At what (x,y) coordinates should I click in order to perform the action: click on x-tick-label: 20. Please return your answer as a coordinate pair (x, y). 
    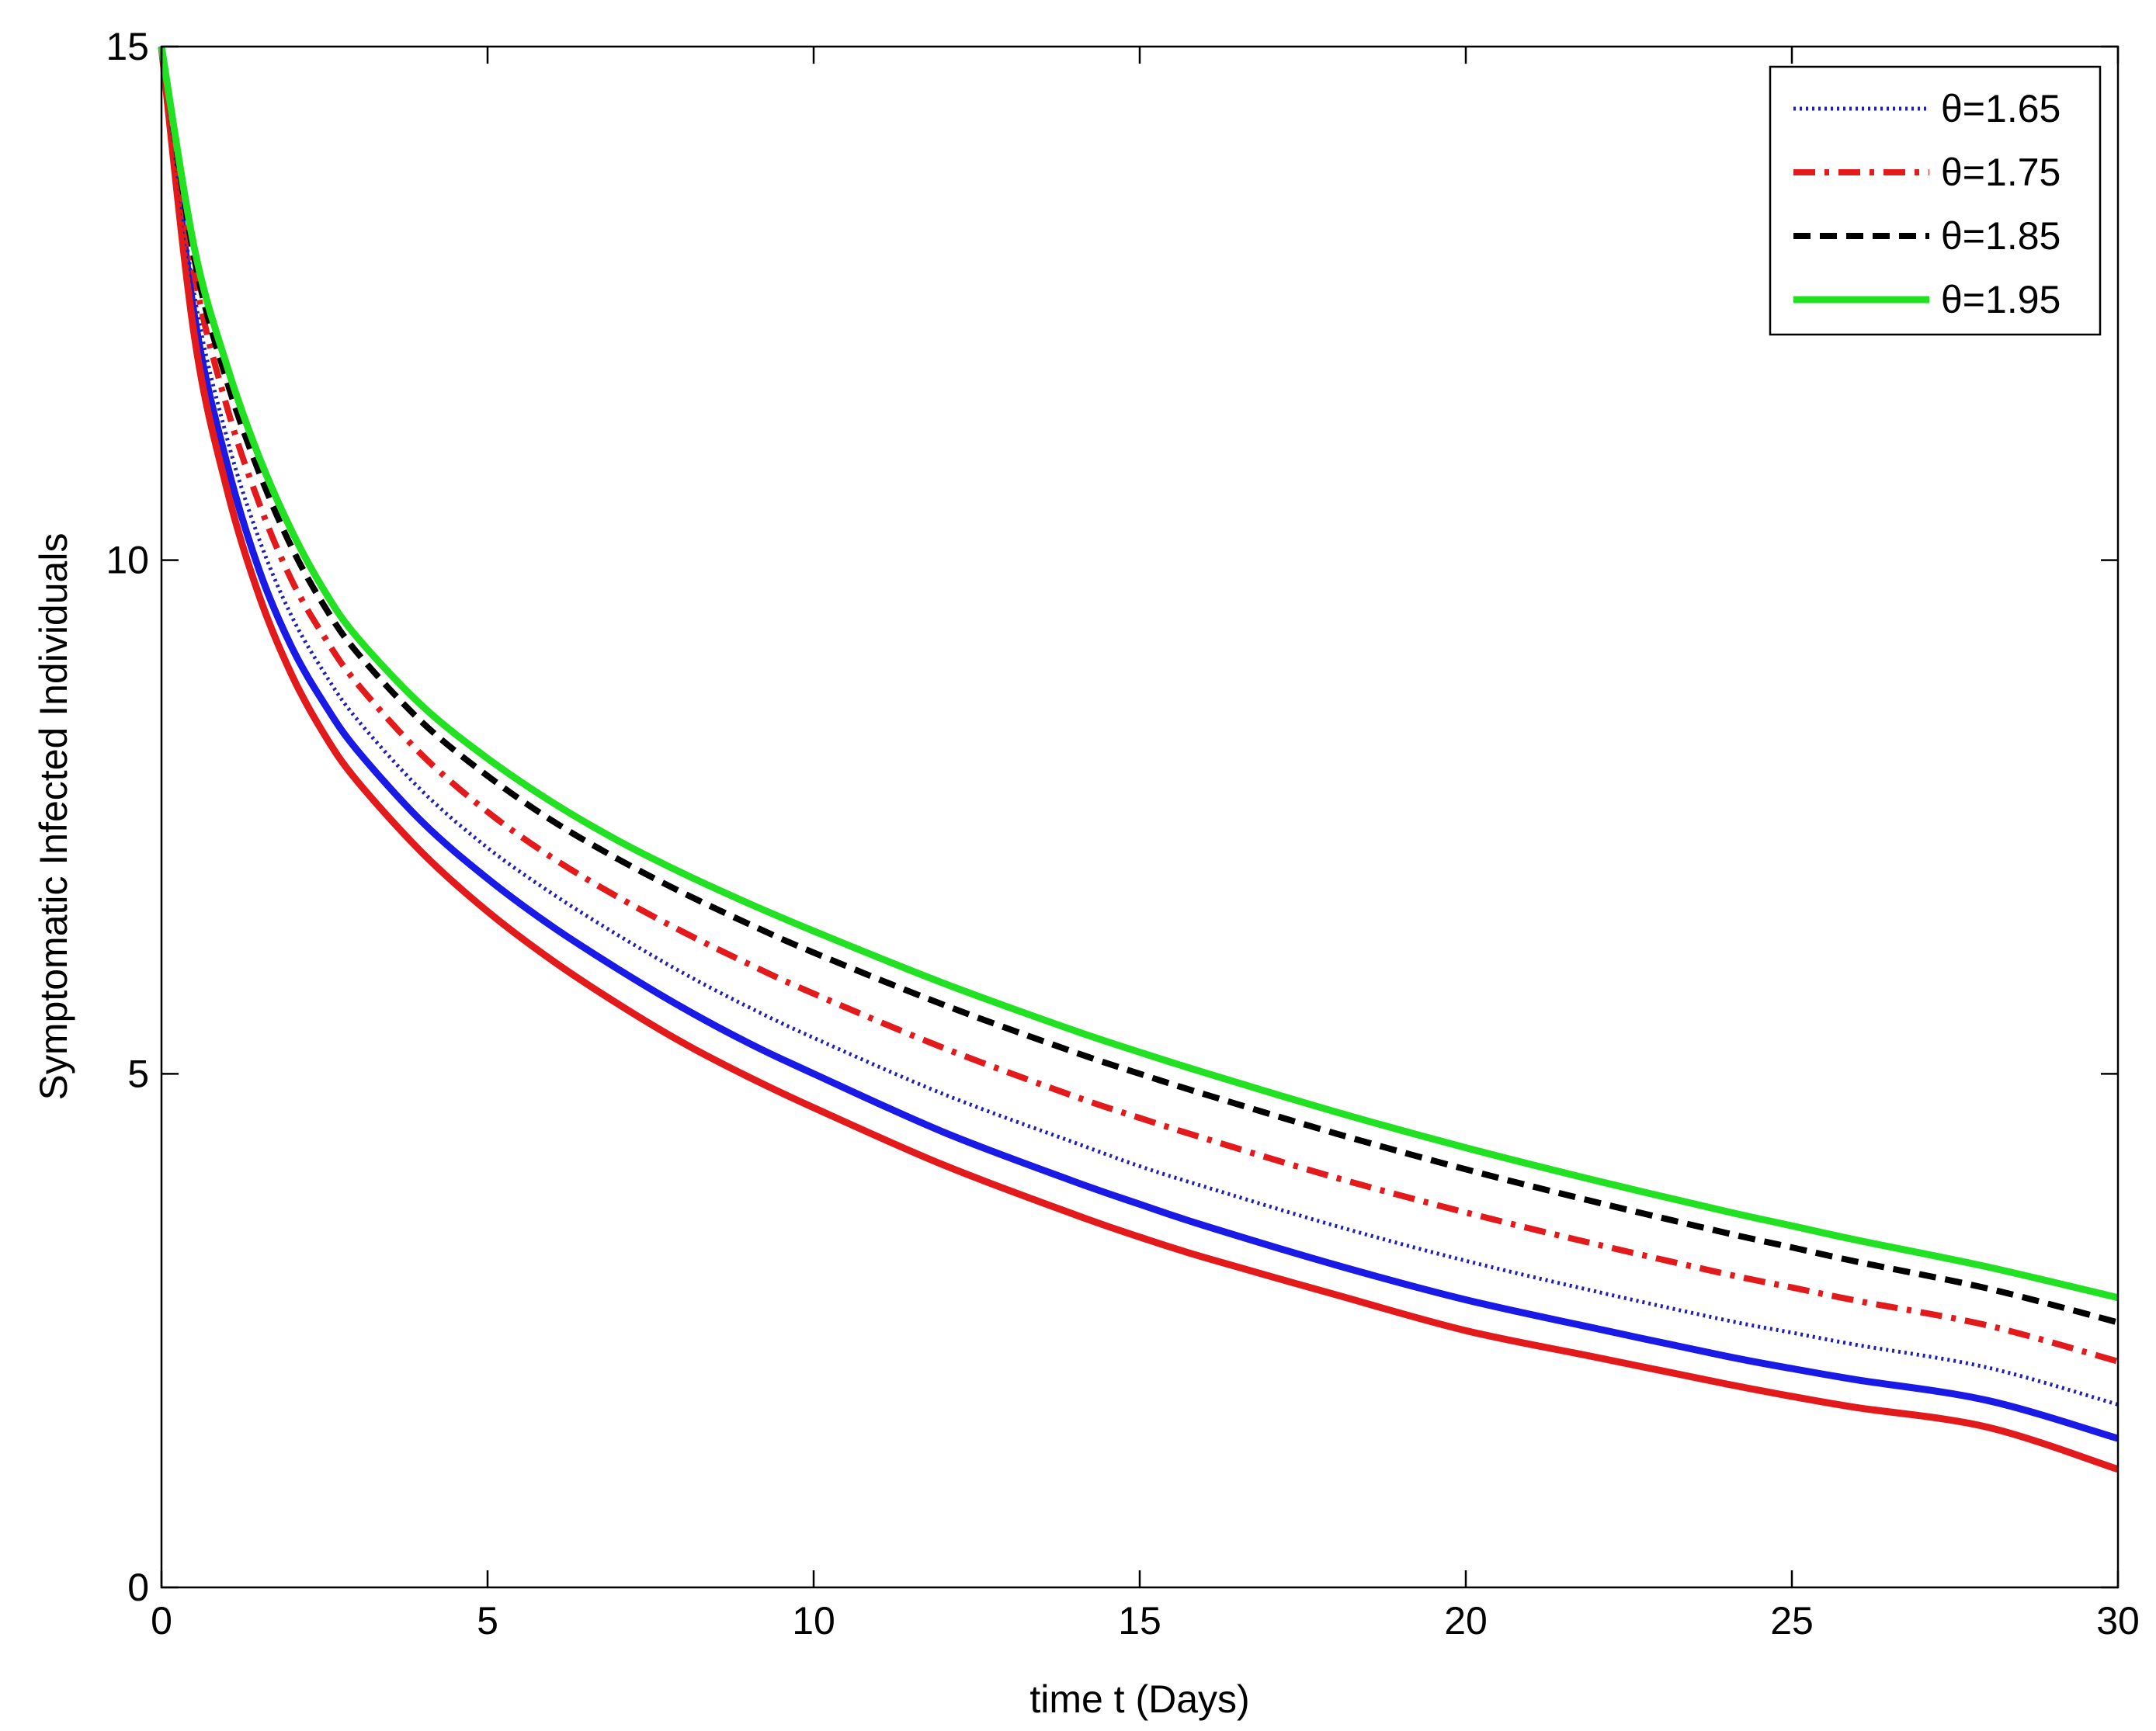
    Looking at the image, I should click on (1466, 1621).